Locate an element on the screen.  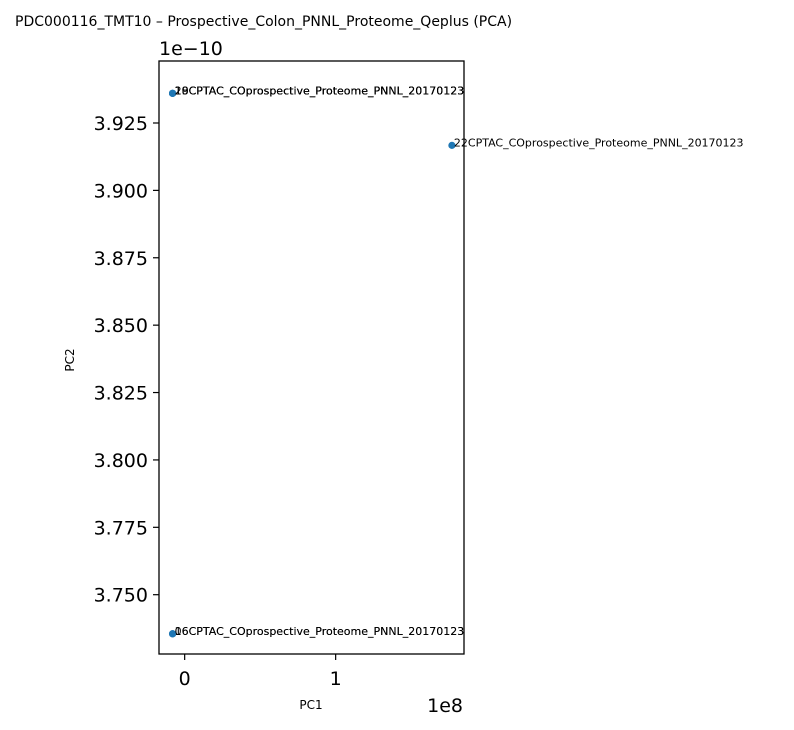
y-tick-label: 3.875 is located at coordinates (121, 259).